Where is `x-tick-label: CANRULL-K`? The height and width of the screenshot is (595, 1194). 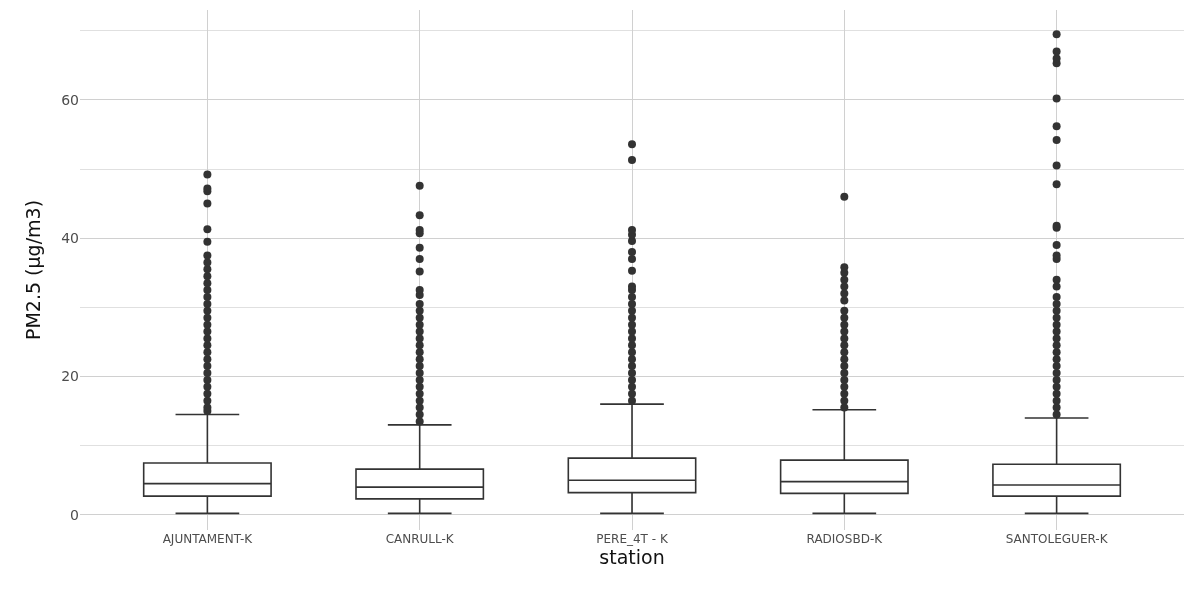
x-tick-label: CANRULL-K is located at coordinates (420, 539).